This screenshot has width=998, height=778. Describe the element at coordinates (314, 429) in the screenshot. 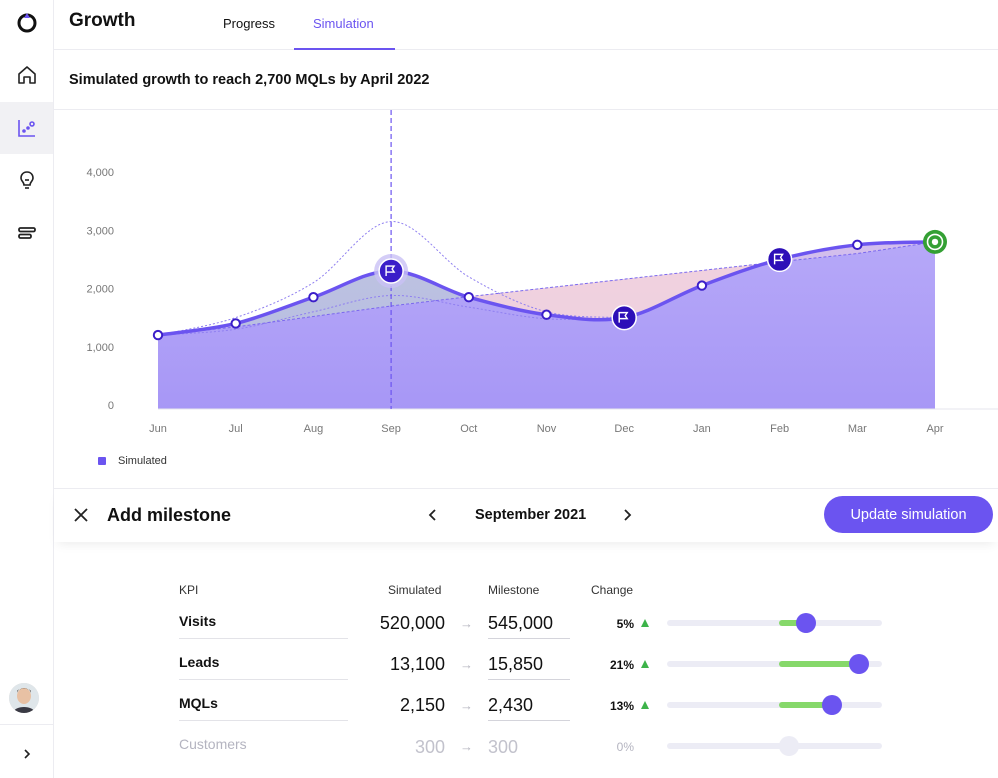

I see `x-tick-label: Aug` at that location.